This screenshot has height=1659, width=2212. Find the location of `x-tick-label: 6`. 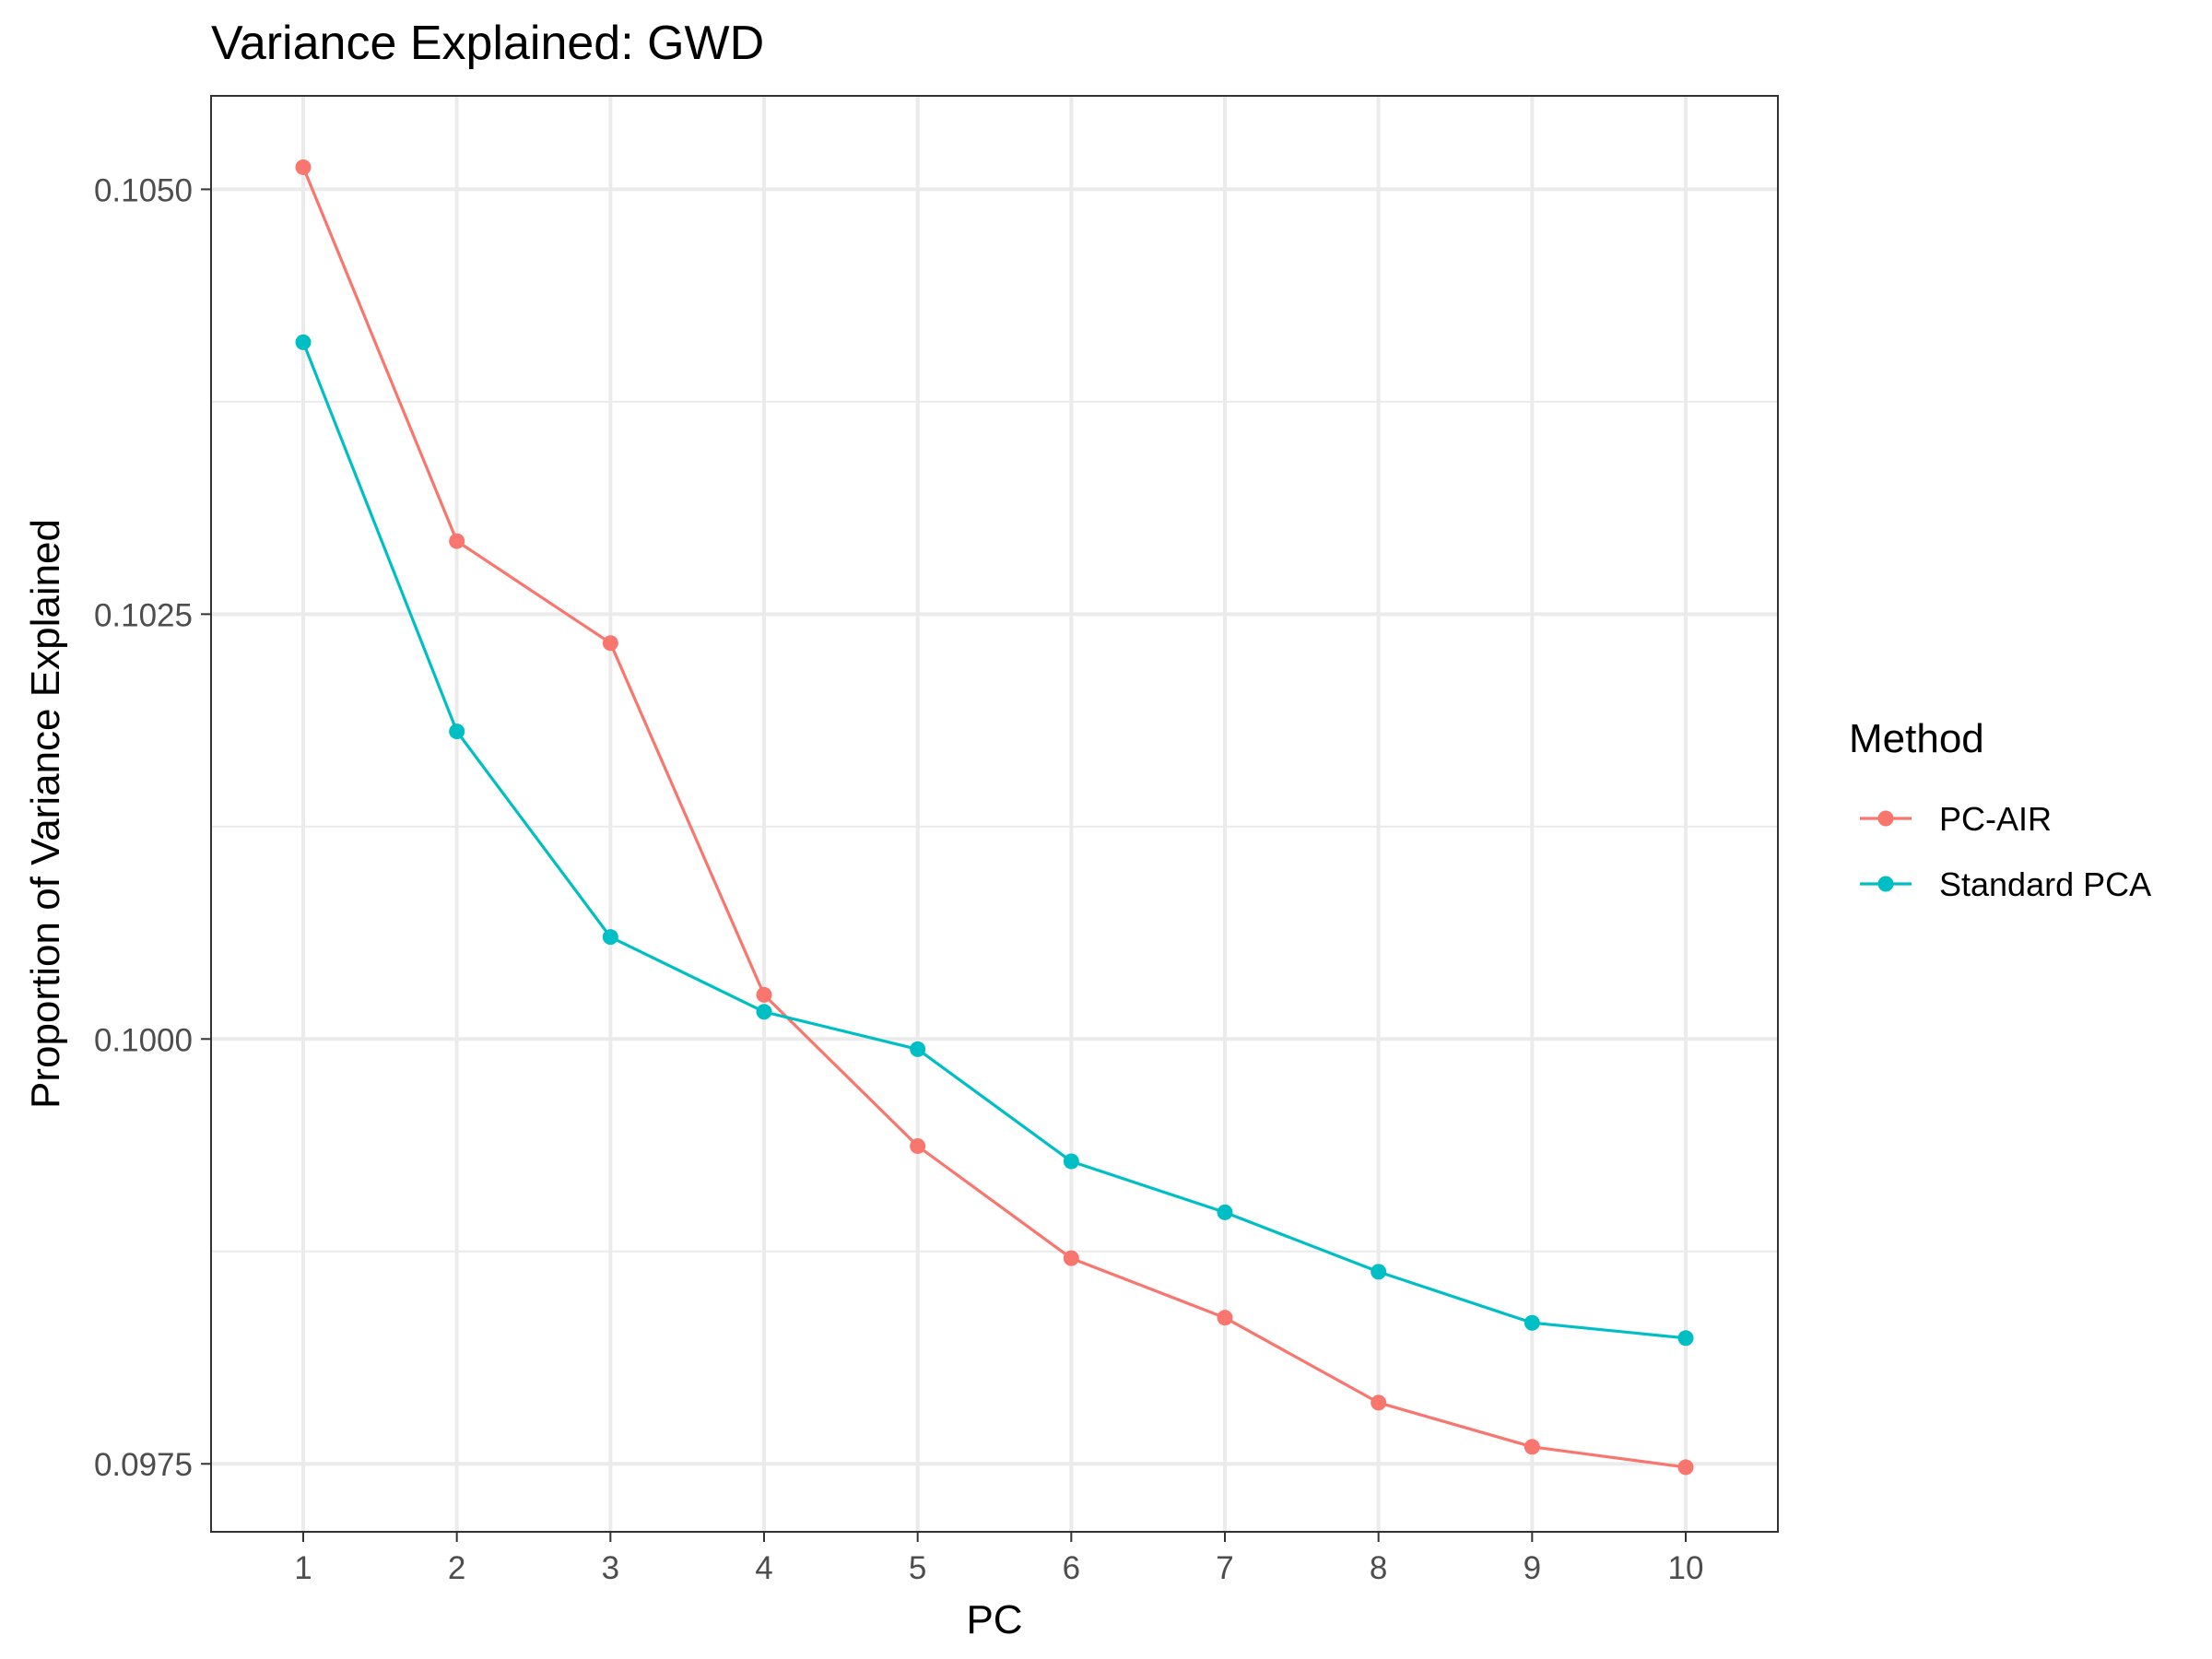

x-tick-label: 6 is located at coordinates (1071, 1568).